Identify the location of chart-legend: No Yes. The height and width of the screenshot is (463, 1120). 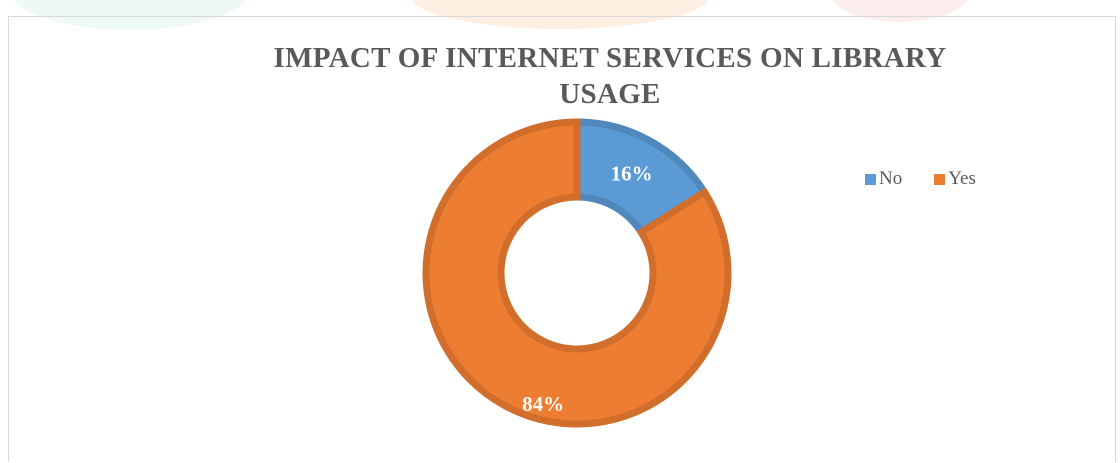
(936, 179).